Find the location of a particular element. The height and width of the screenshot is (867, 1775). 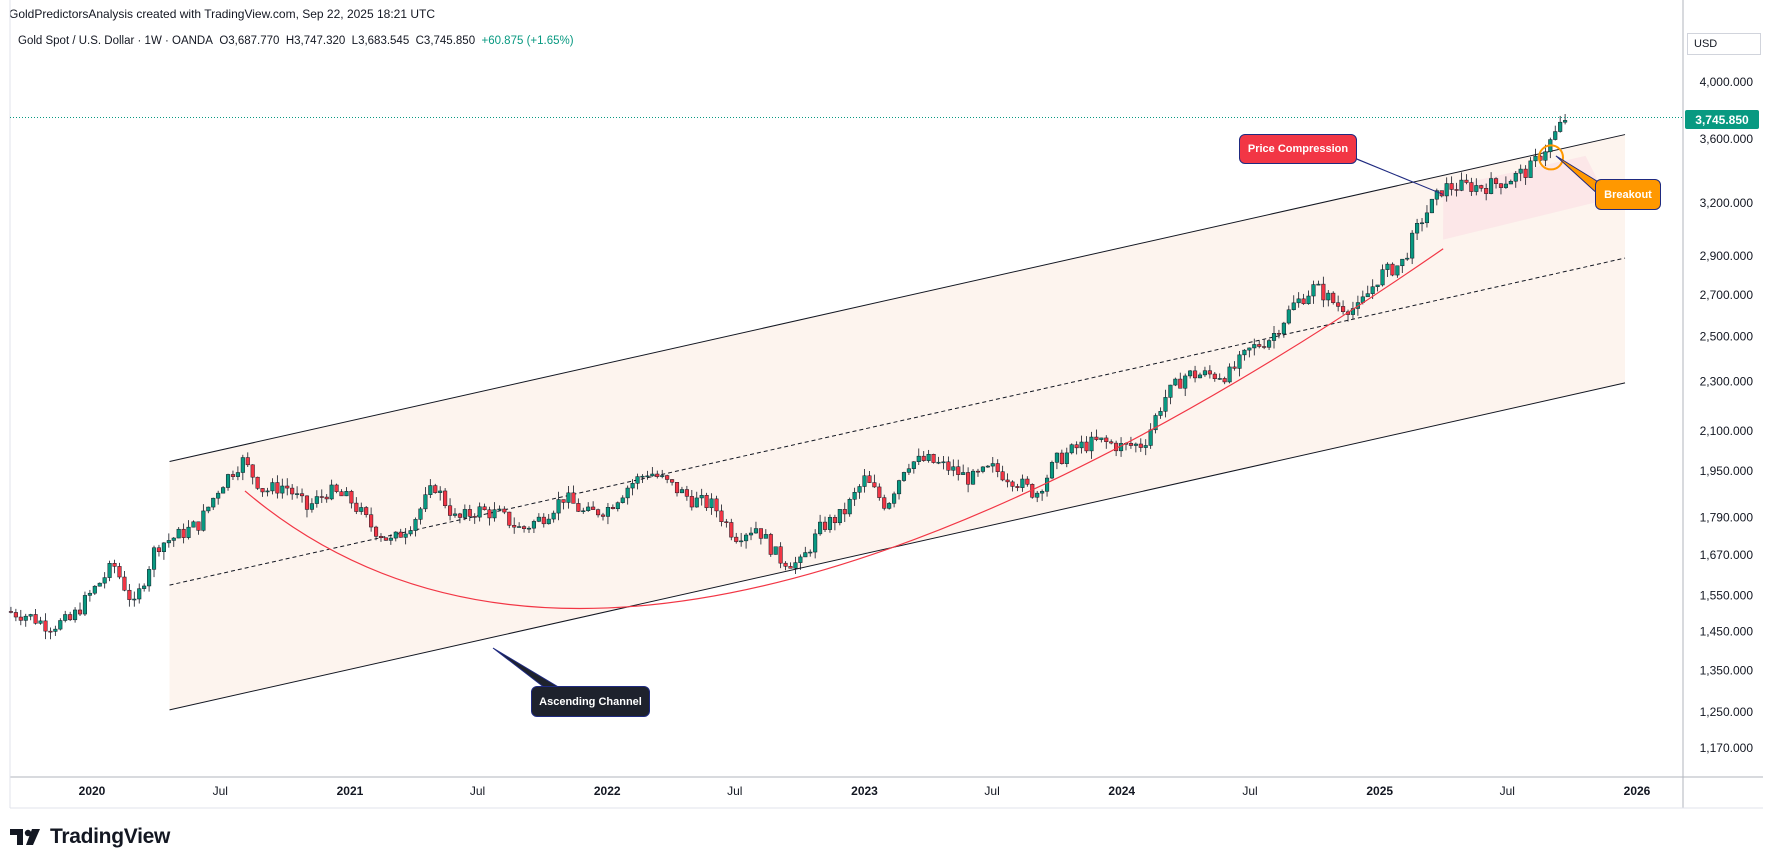

price-compression-callout: Price Compression is located at coordinates (1298, 149).